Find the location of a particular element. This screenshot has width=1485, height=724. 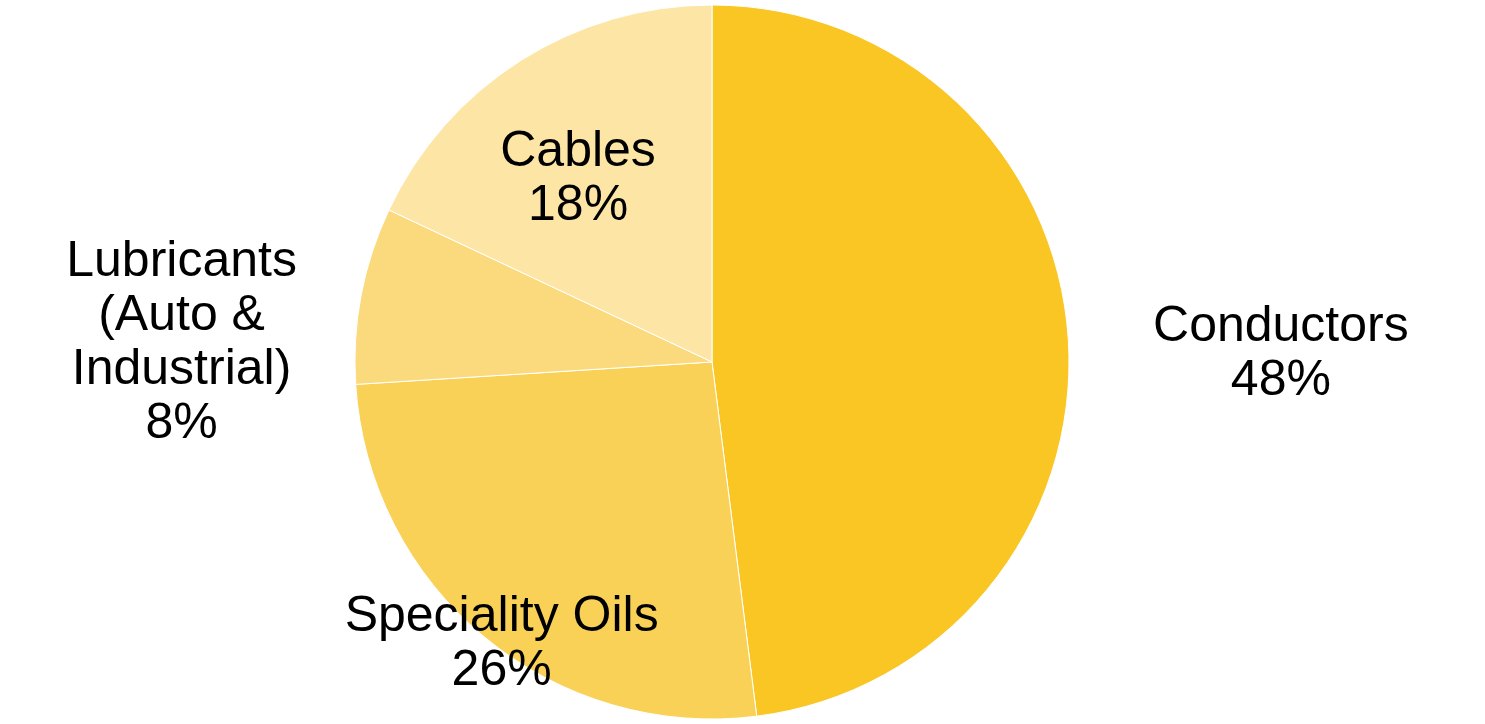

slice-label: Conductors is located at coordinates (1281, 324).